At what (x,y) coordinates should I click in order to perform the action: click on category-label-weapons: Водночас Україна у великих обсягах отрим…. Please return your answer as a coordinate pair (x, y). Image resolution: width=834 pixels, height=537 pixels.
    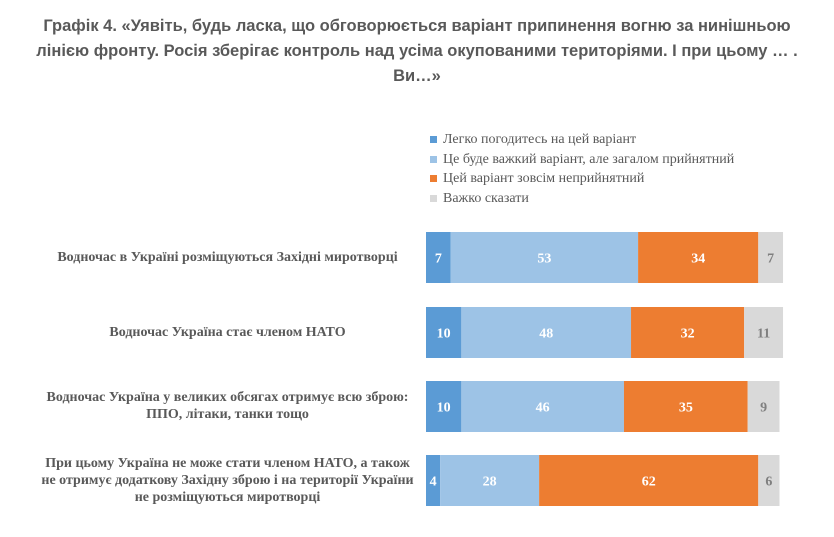
    Looking at the image, I should click on (227, 406).